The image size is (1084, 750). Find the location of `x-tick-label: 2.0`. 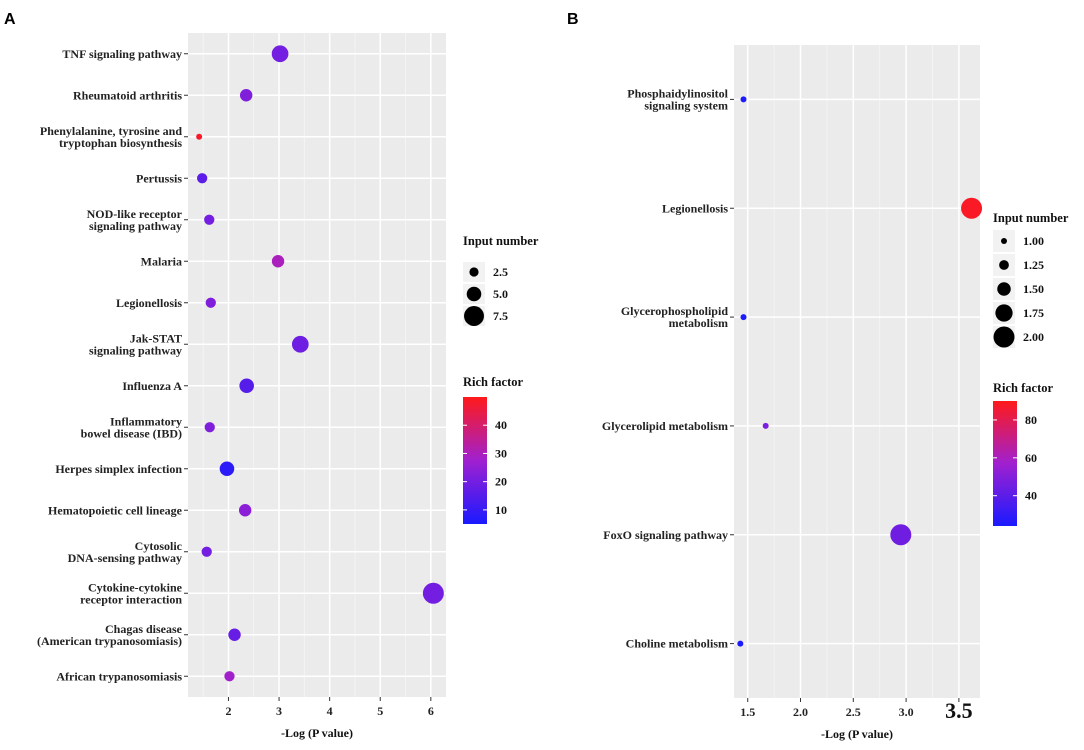

x-tick-label: 2.0 is located at coordinates (800, 712).